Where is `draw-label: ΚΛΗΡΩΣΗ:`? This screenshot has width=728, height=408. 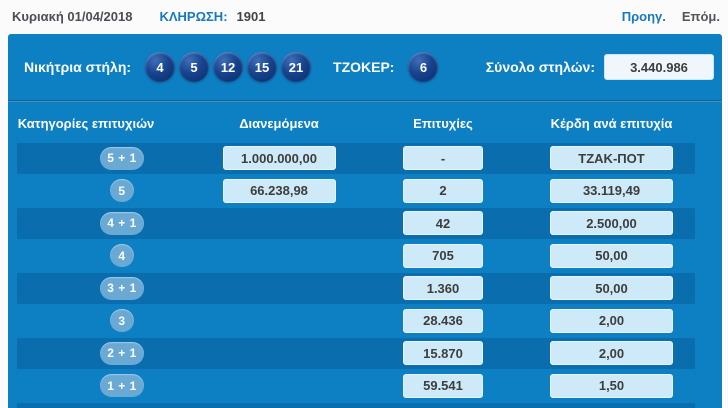
draw-label: ΚΛΗΡΩΣΗ: is located at coordinates (193, 16).